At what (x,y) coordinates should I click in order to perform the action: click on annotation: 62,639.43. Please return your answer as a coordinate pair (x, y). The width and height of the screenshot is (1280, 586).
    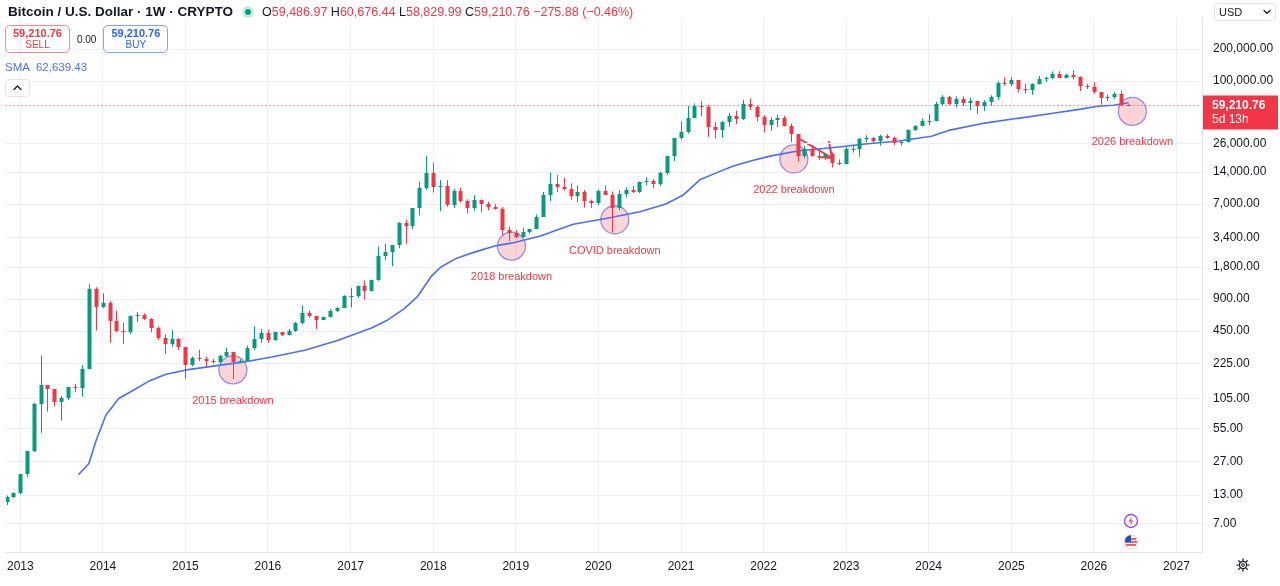
    Looking at the image, I should click on (61, 67).